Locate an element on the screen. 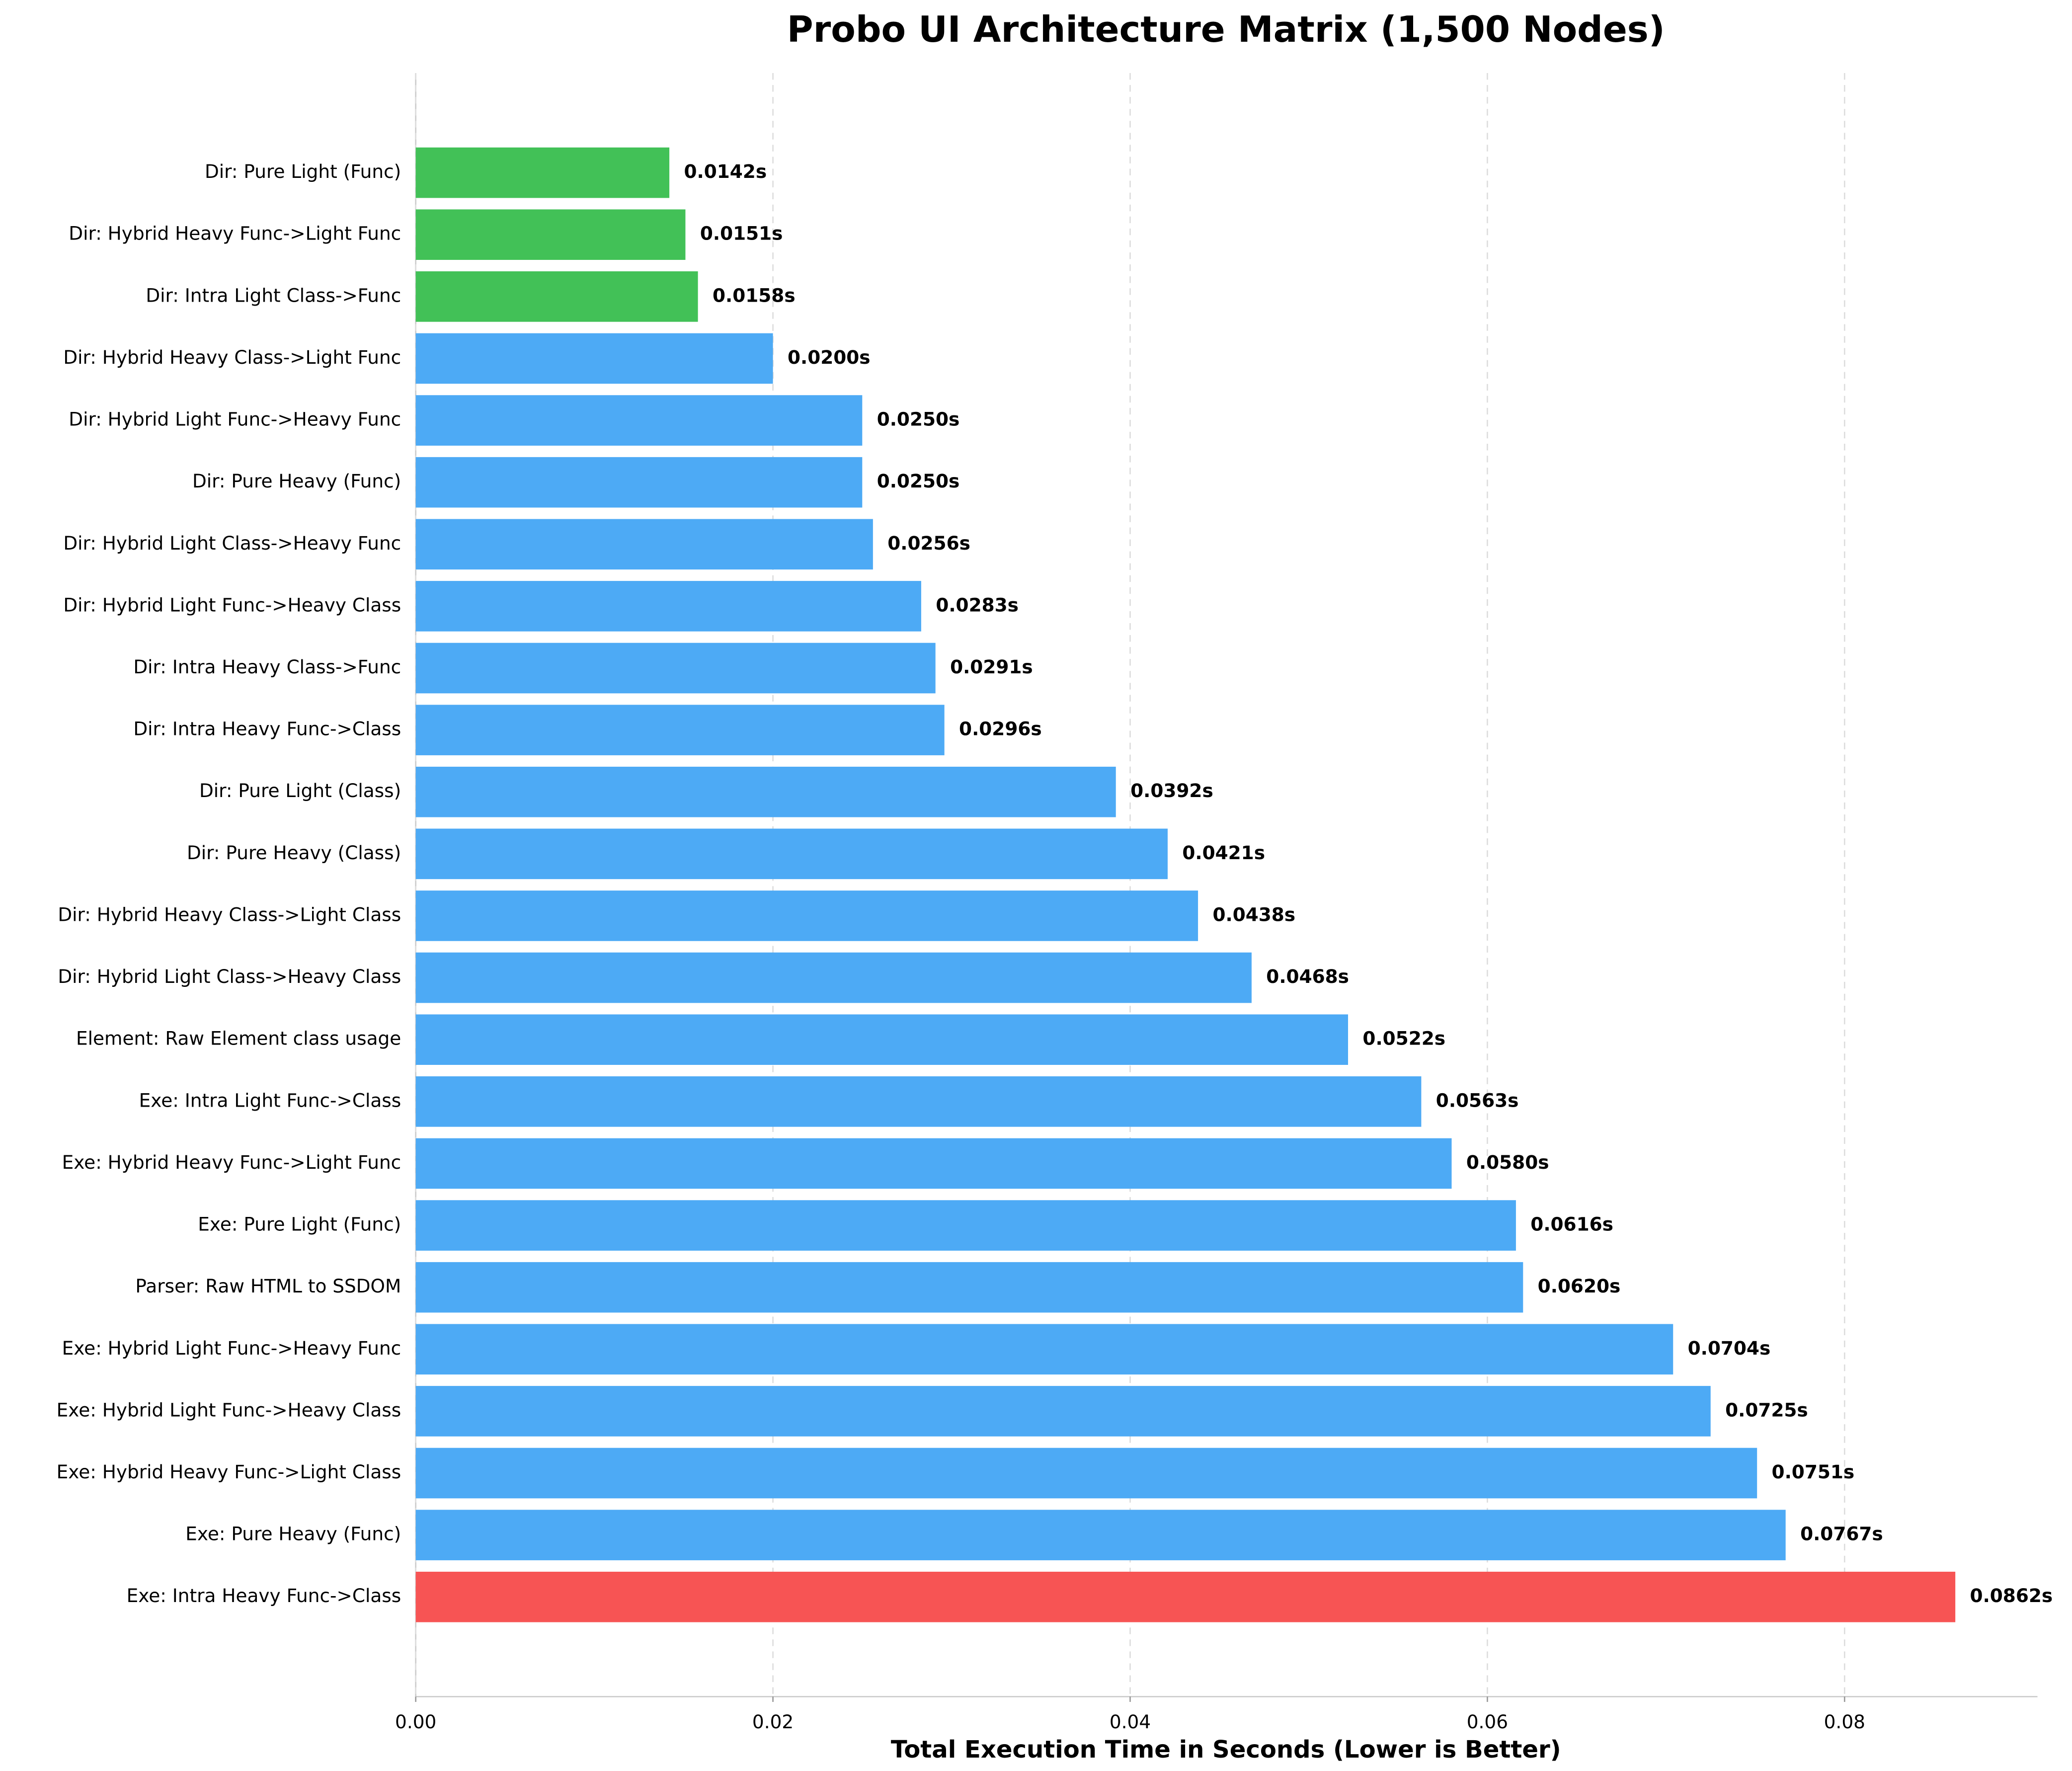 The width and height of the screenshot is (2072, 1771). x-tick-label: 0.02 is located at coordinates (773, 1722).